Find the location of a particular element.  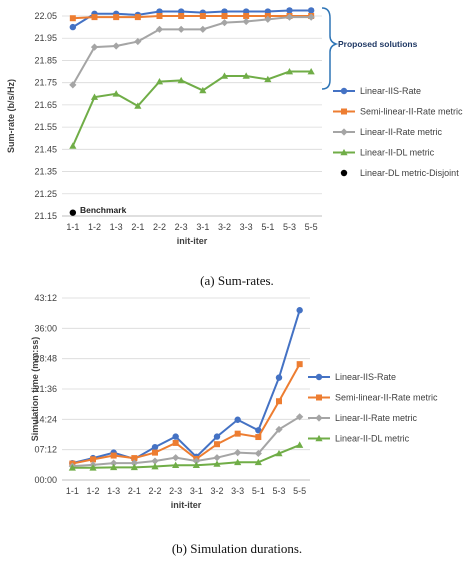

x-tick-label: 2-1 is located at coordinates (137, 227).